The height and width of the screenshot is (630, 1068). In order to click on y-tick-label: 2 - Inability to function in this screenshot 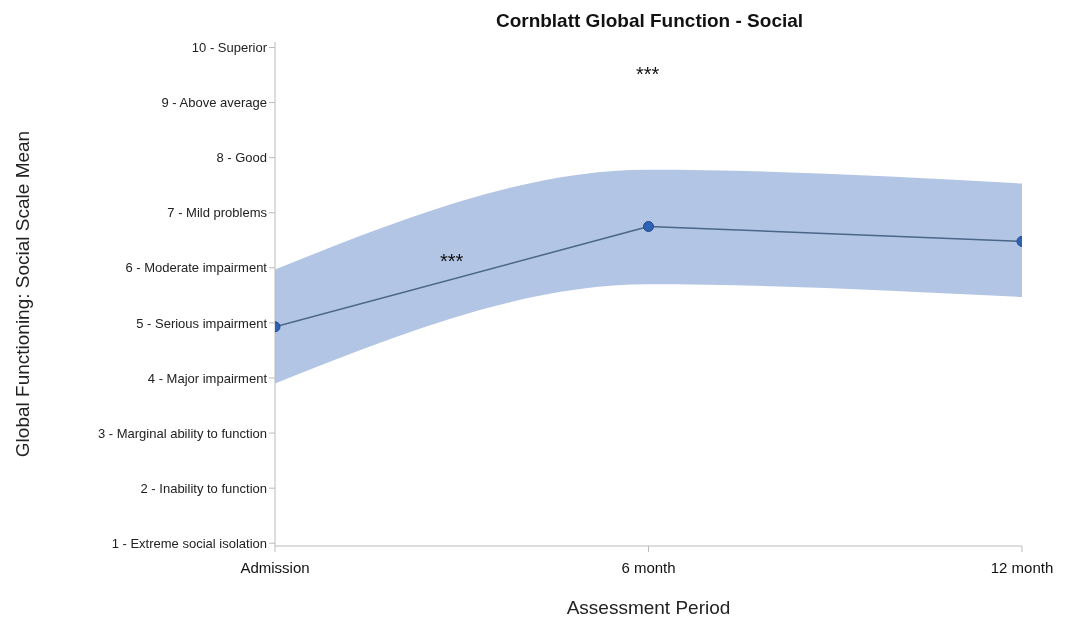, I will do `click(203, 488)`.